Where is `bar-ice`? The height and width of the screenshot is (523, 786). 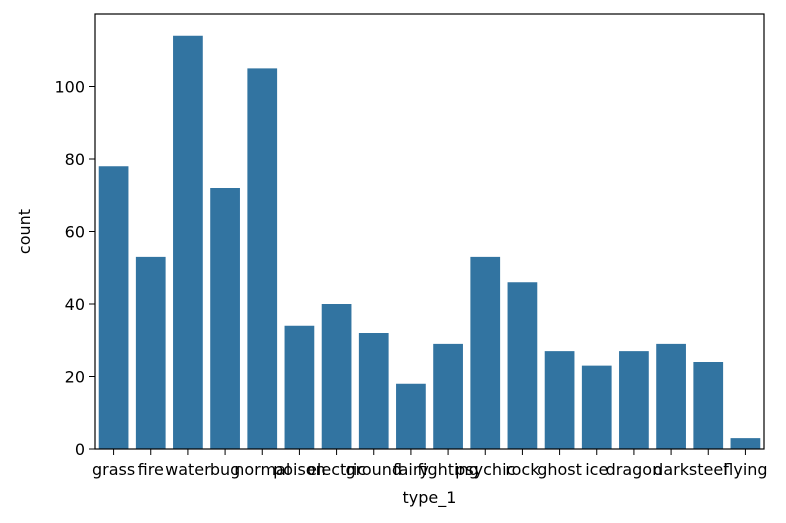
bar-ice is located at coordinates (596, 407).